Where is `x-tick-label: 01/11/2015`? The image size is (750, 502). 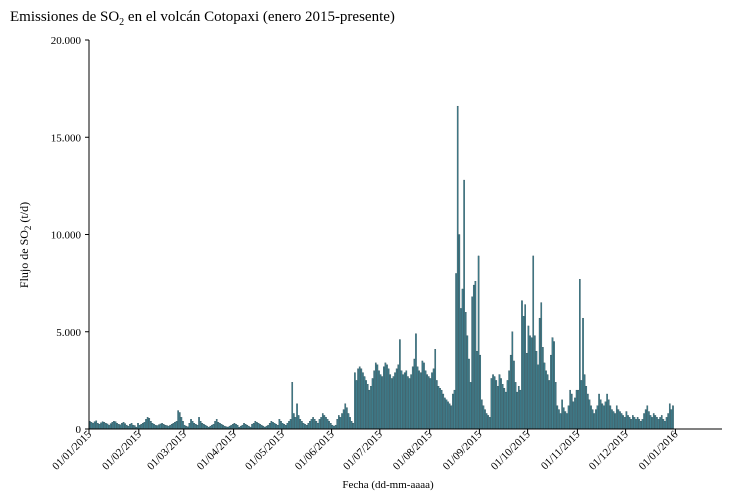 x-tick-label: 01/11/2015 is located at coordinates (561, 450).